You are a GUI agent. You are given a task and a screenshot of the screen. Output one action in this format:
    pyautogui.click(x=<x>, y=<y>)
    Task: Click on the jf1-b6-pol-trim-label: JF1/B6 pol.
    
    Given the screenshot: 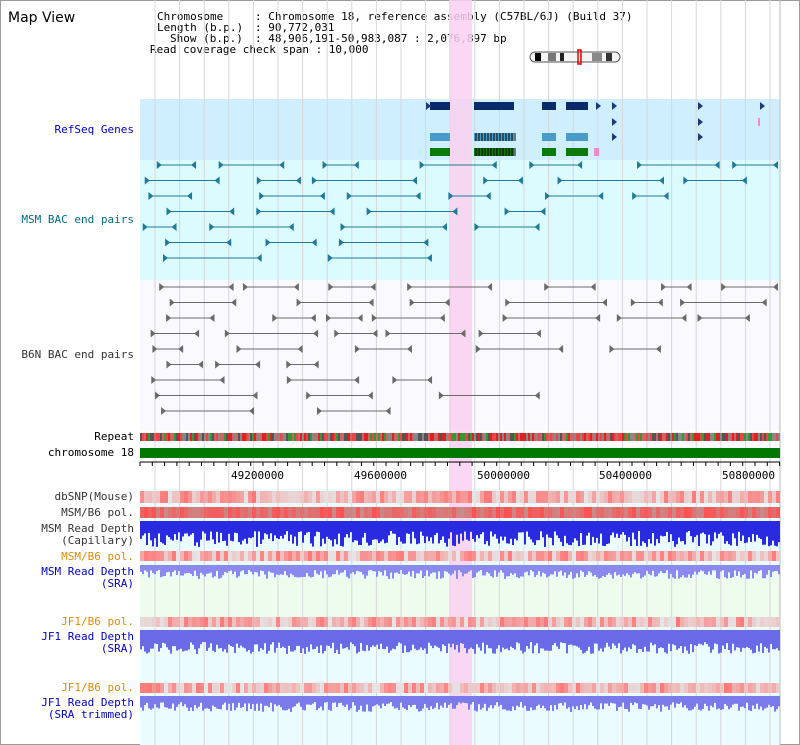 What is the action you would take?
    pyautogui.click(x=97, y=687)
    